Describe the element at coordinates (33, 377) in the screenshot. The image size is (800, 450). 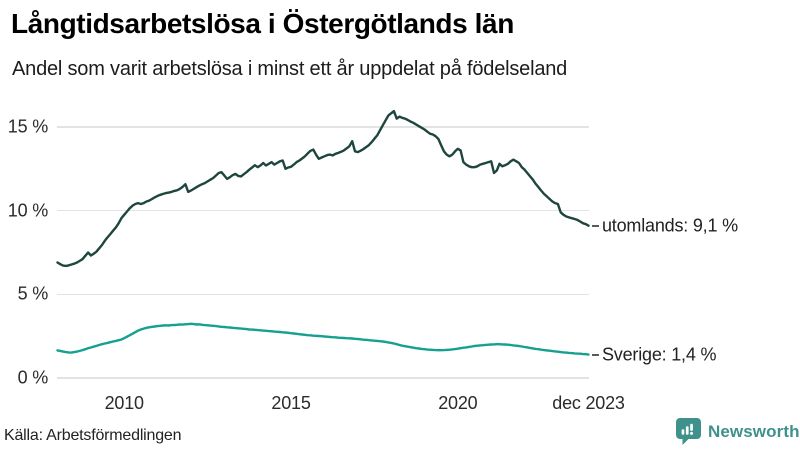
I see `y-axis-tick-label: 0 %` at that location.